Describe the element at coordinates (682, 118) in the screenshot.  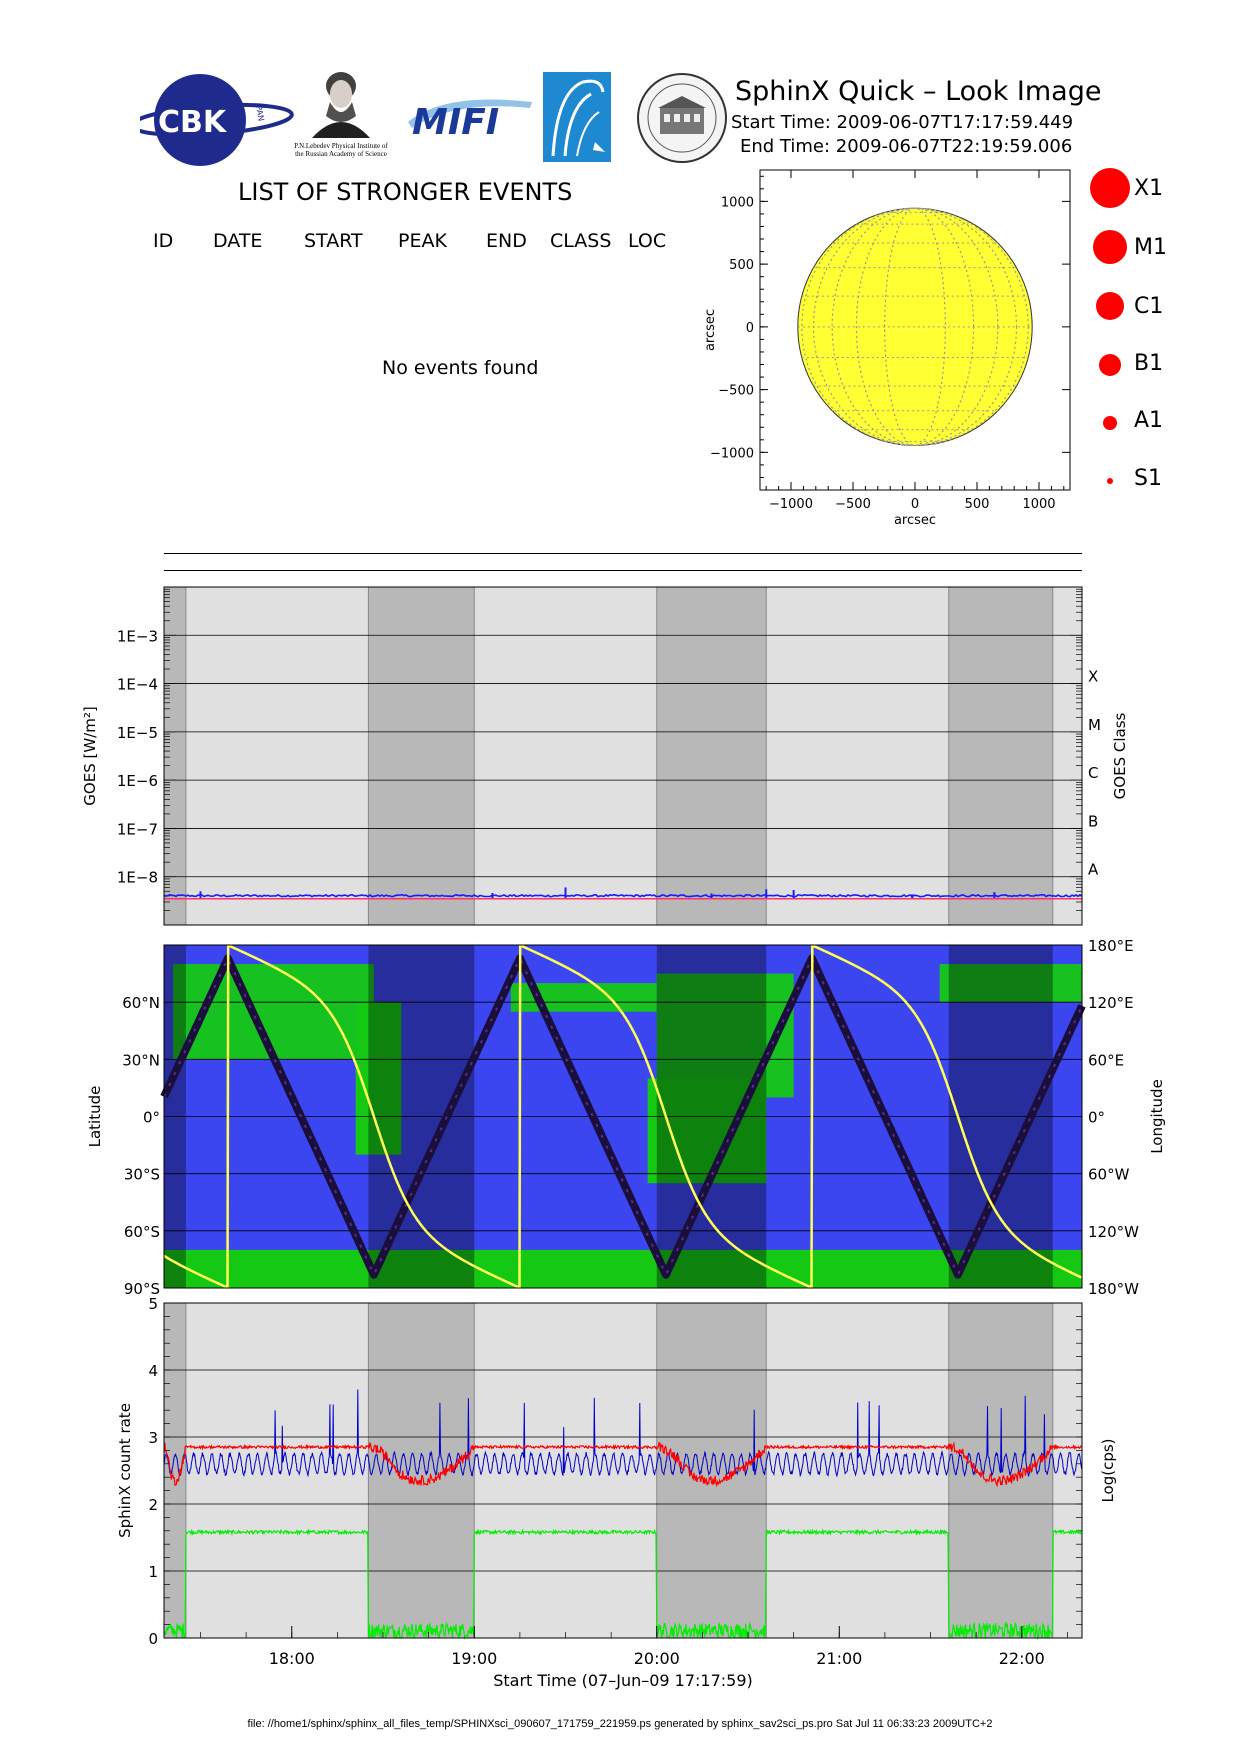
I see `university-seal-icon` at that location.